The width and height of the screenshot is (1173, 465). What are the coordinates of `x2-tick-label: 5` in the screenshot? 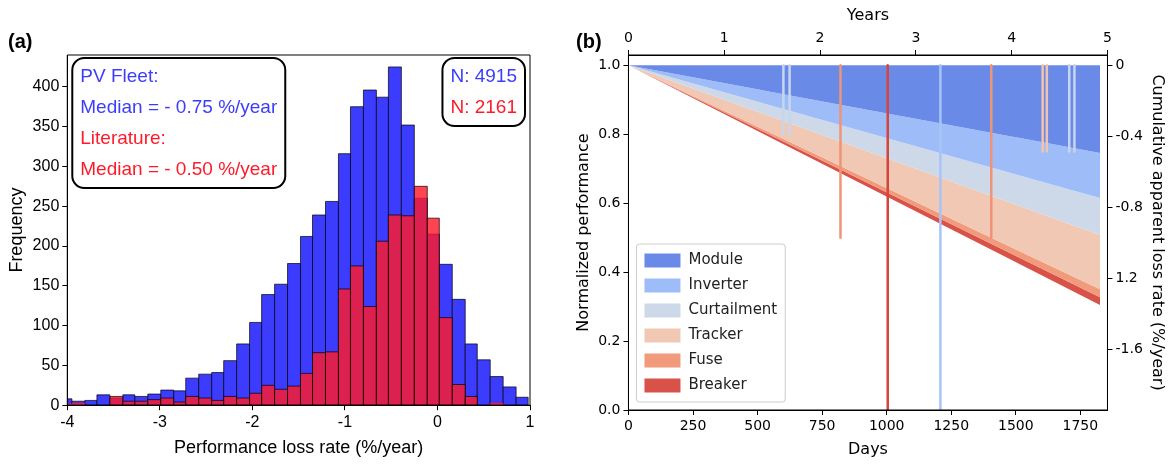 It's located at (1107, 37).